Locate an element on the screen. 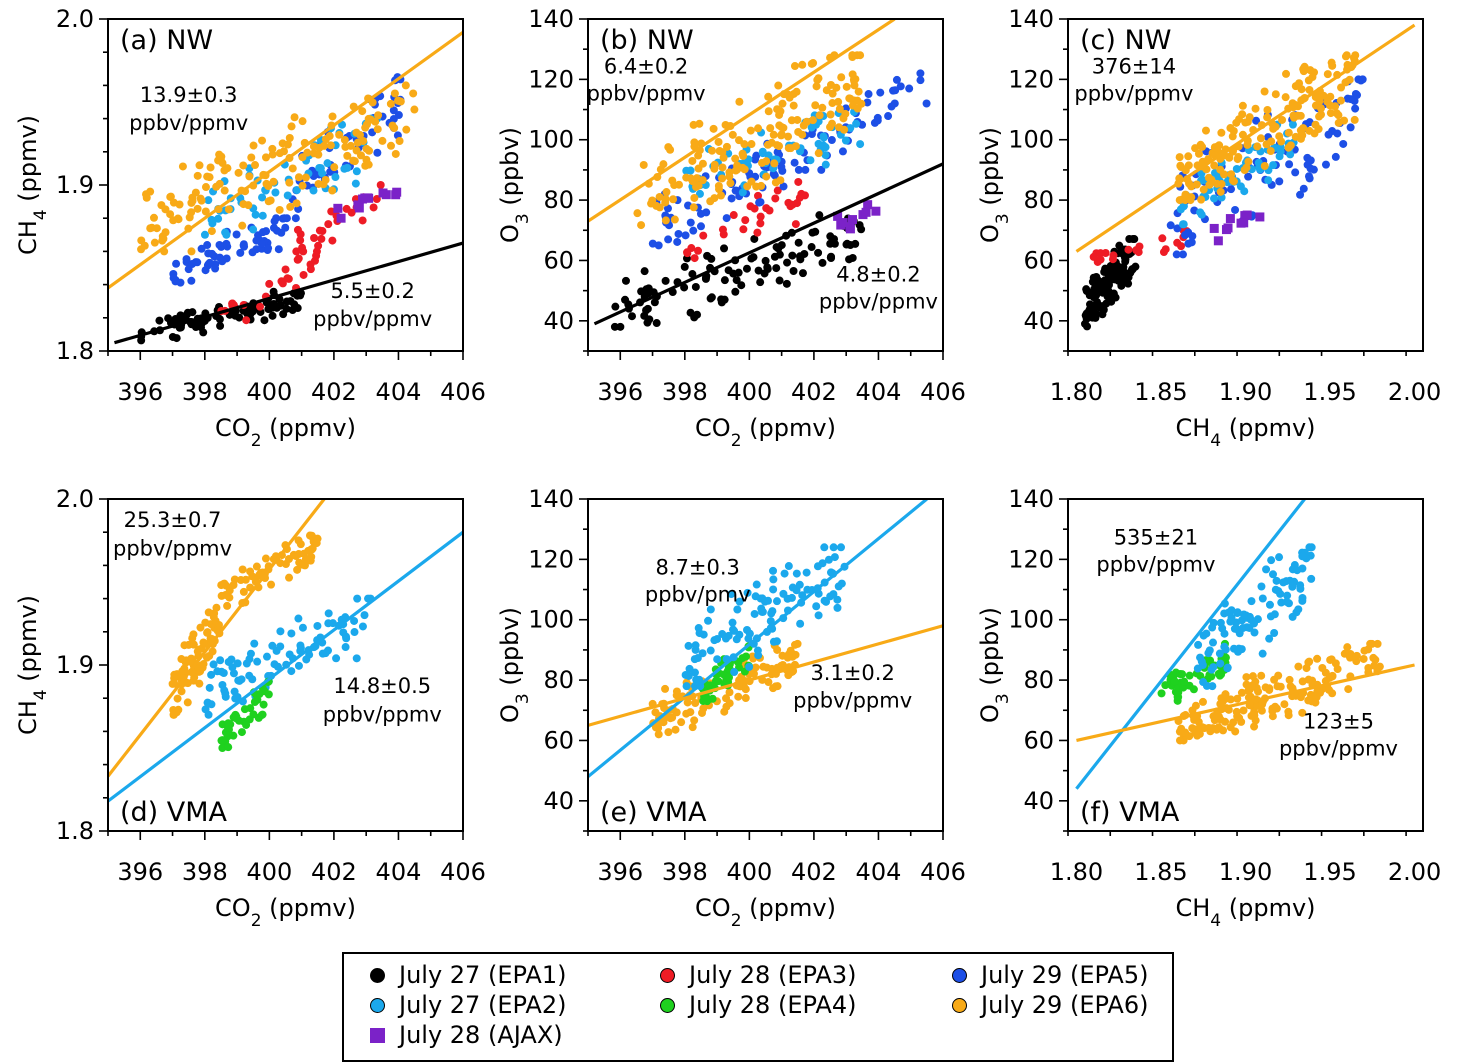  x-tick-label: 2.00 is located at coordinates (1414, 872).